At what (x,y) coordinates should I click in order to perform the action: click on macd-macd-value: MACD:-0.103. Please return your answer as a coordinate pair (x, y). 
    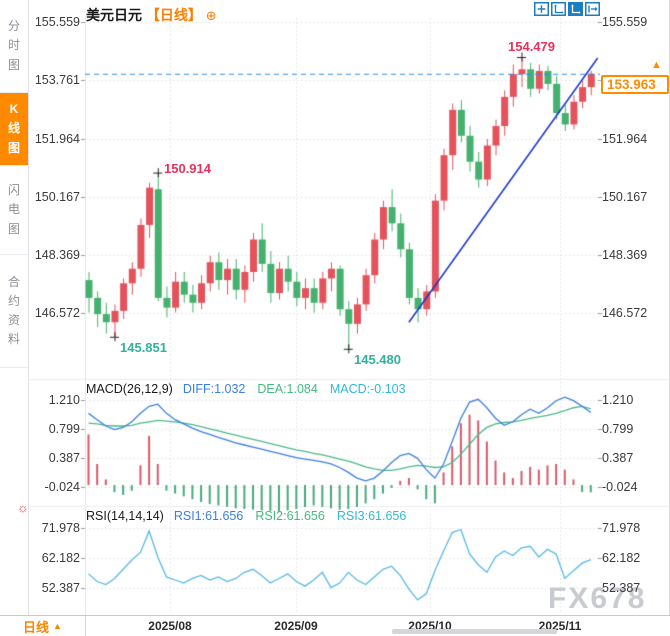
    Looking at the image, I should click on (367, 389).